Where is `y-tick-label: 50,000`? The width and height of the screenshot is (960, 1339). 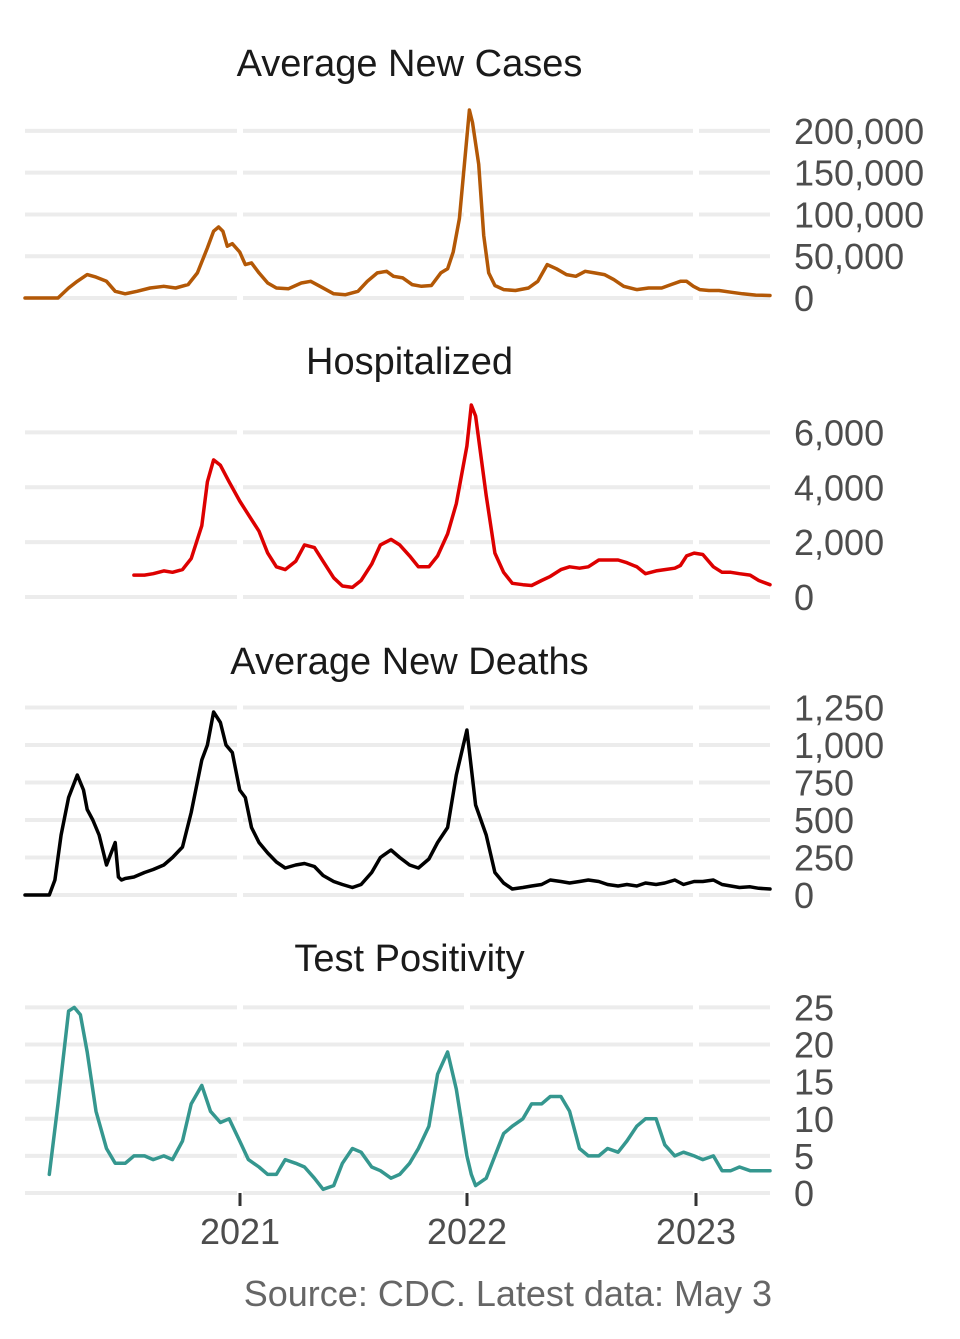
y-tick-label: 50,000 is located at coordinates (849, 256).